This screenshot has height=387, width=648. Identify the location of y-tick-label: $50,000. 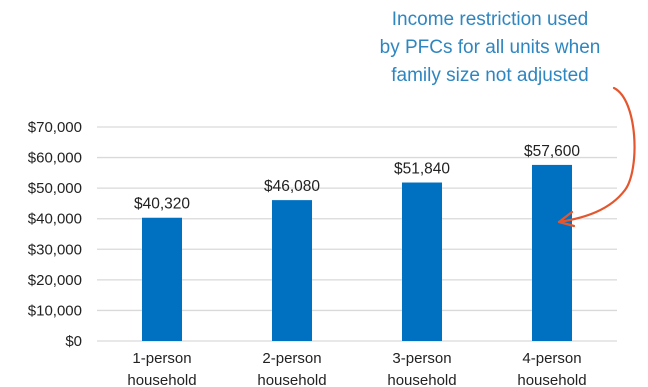
(55, 188).